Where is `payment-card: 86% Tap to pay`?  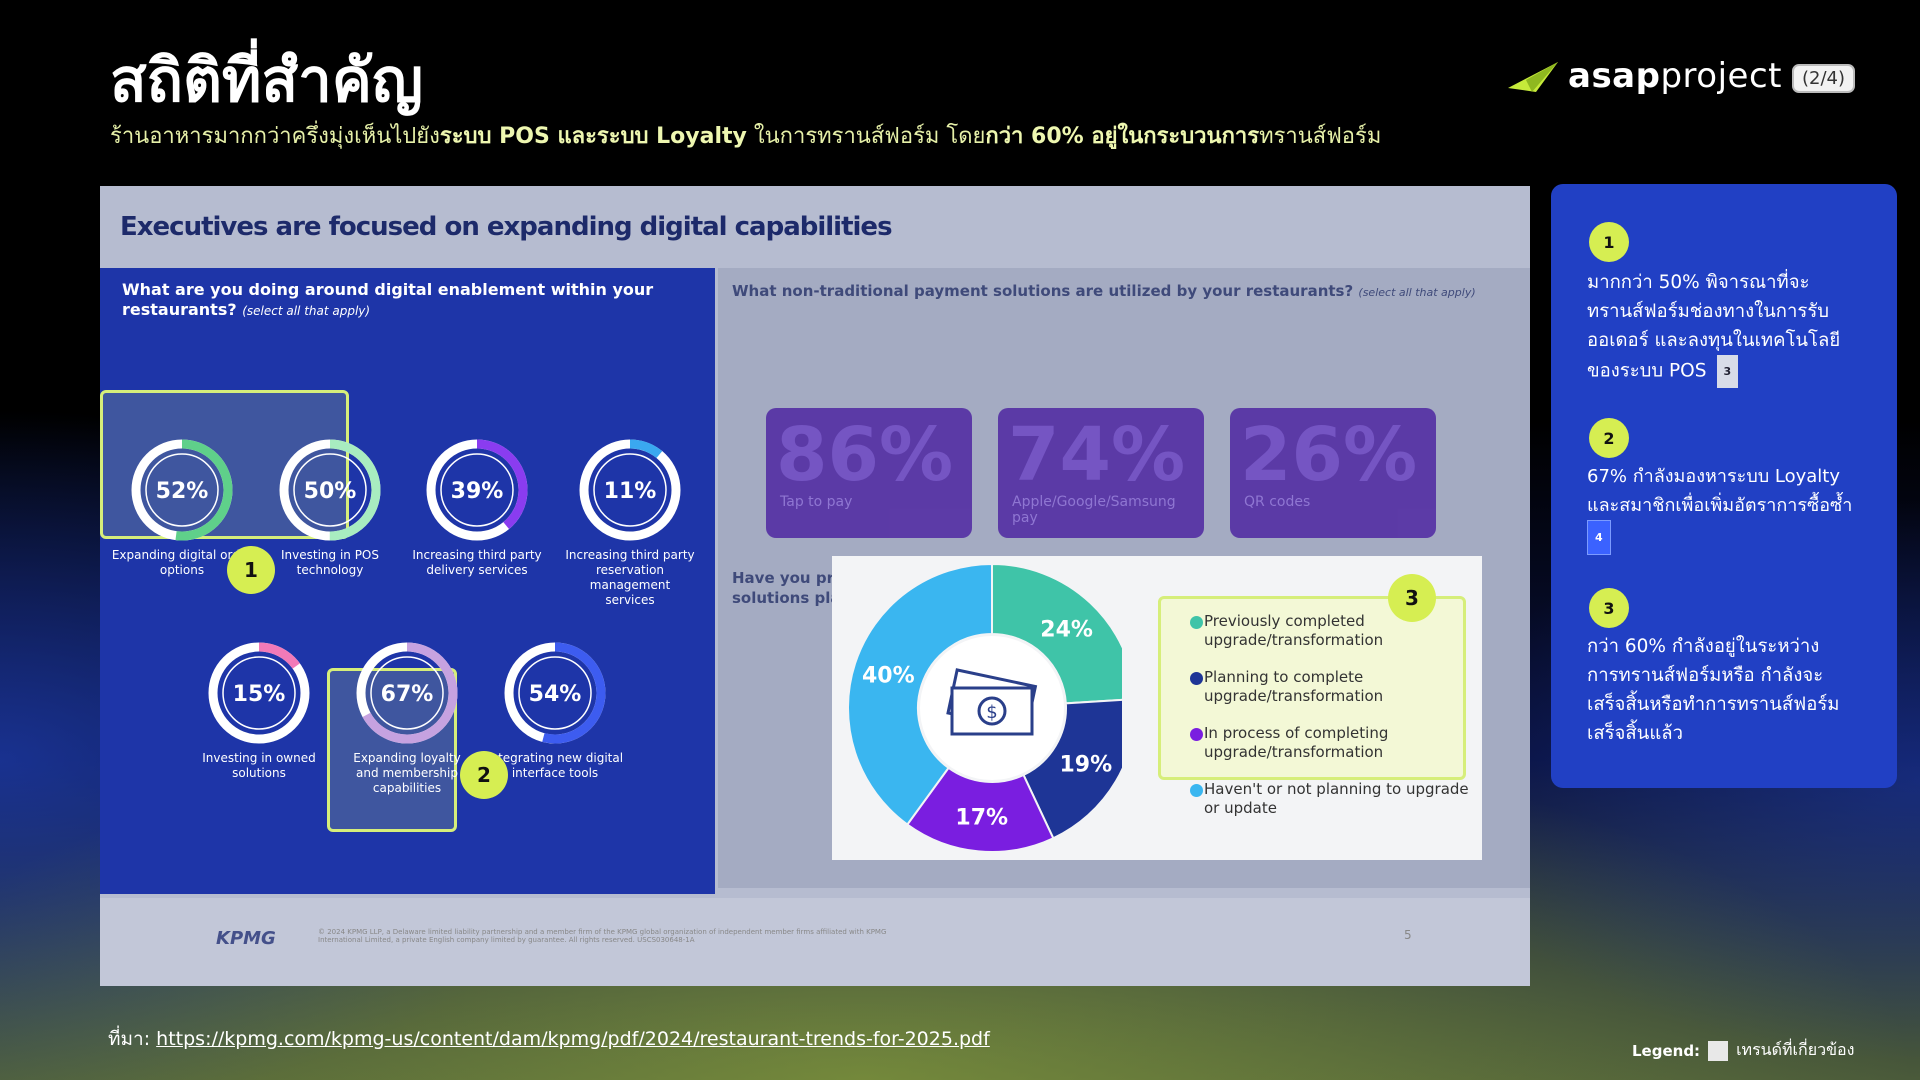
payment-card: 86% Tap to pay is located at coordinates (869, 473).